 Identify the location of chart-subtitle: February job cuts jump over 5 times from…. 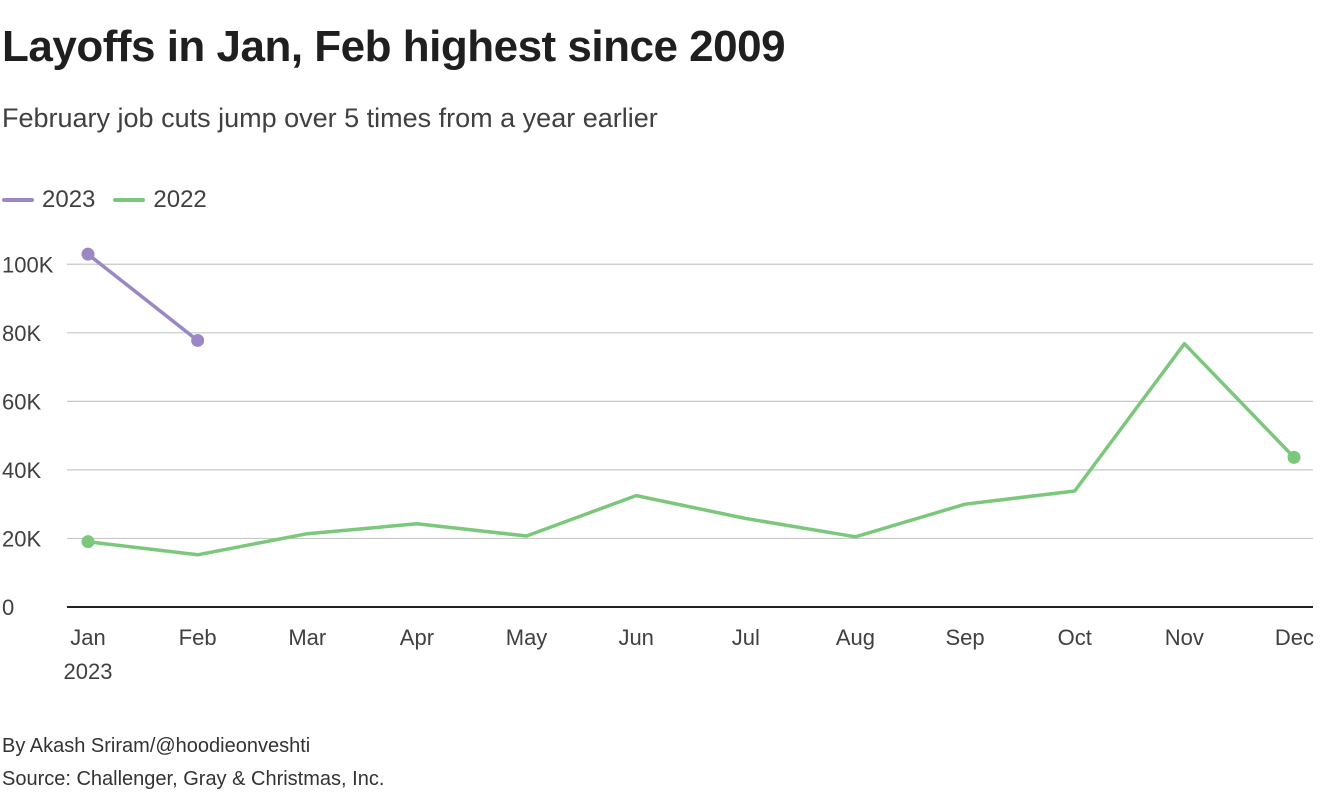
(330, 118).